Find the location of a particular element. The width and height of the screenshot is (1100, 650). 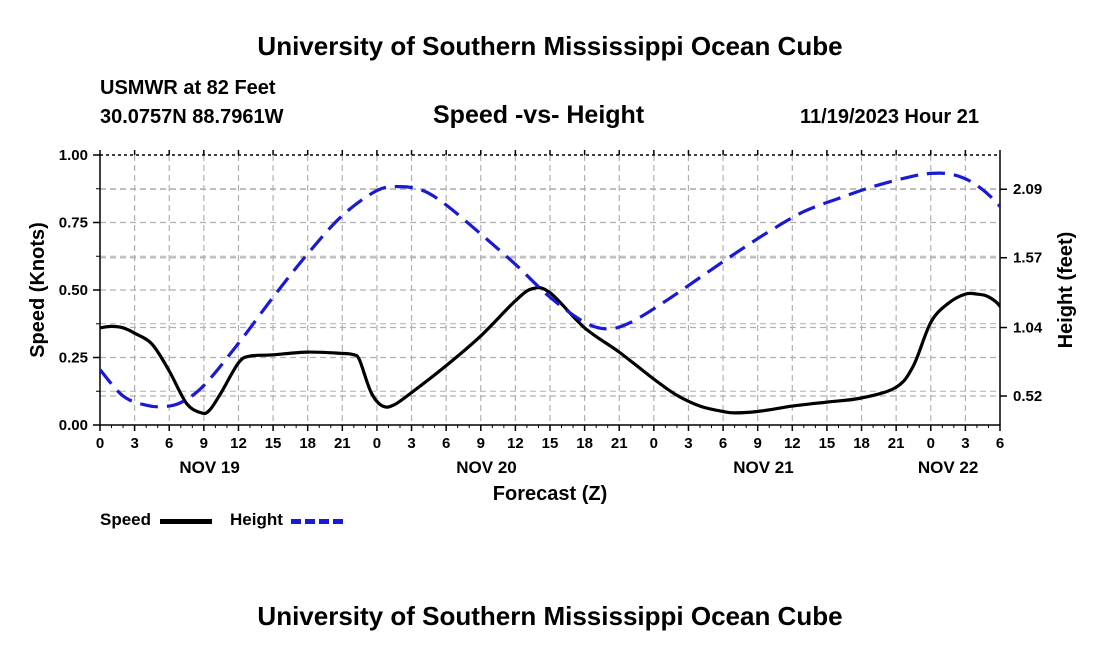

y-axis-title: Speed (Knots) is located at coordinates (38, 290).